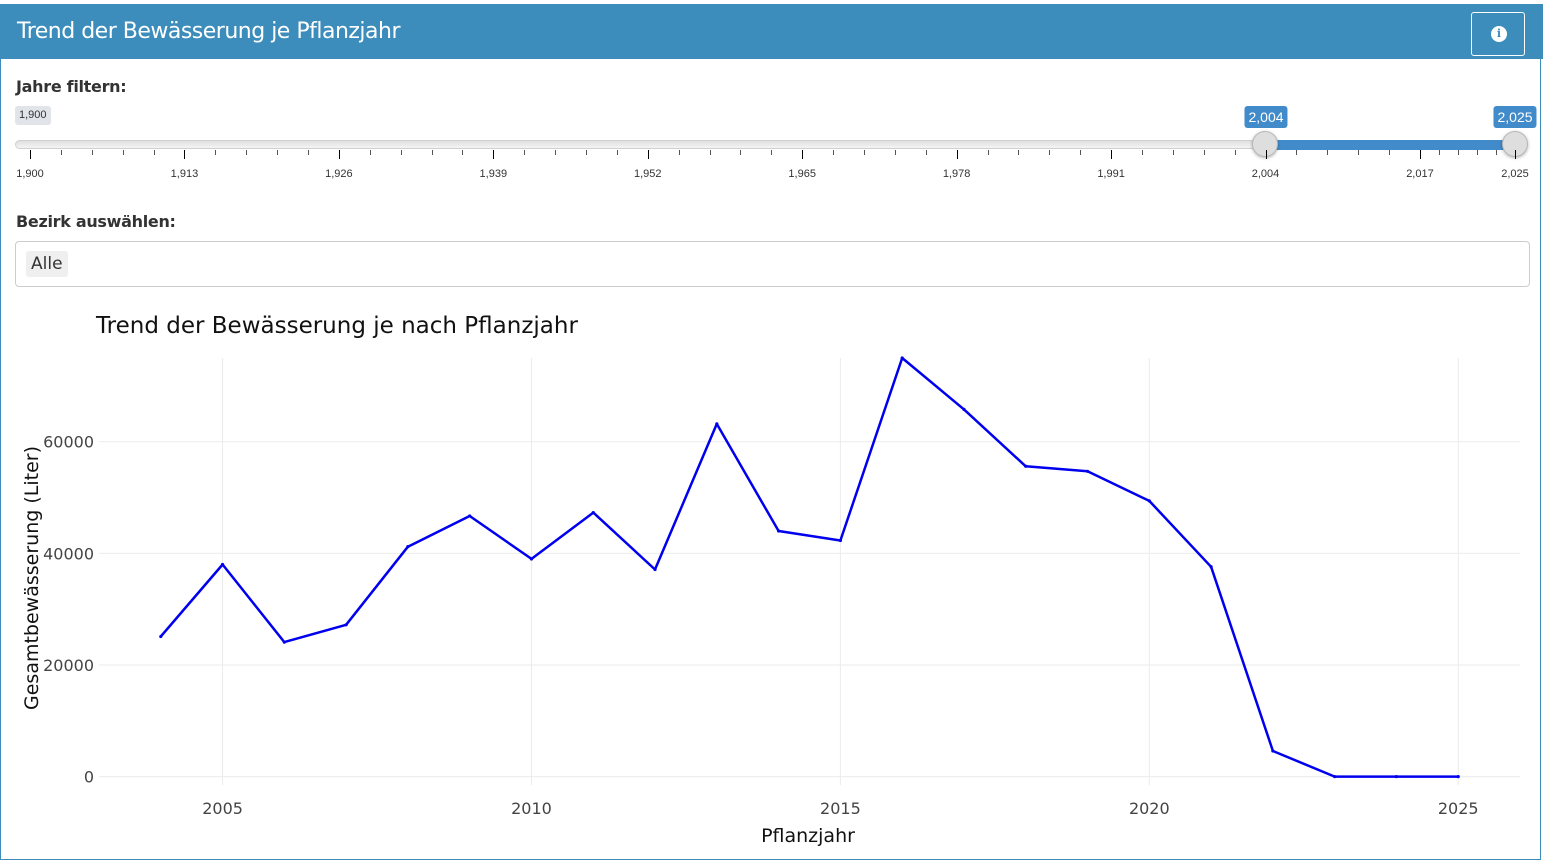 This screenshot has height=864, width=1543. Describe the element at coordinates (1515, 174) in the screenshot. I see `slider-grid-label: 2,025` at that location.